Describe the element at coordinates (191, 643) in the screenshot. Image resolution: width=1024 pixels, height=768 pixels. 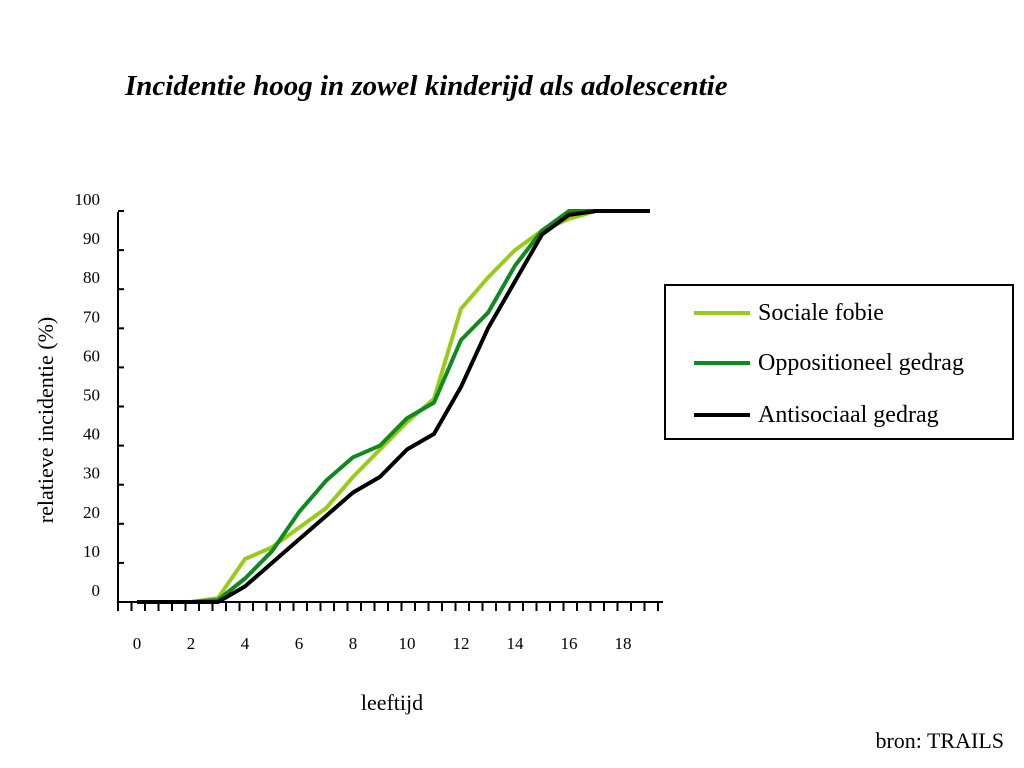
I see `x-tick-label: 2` at that location.